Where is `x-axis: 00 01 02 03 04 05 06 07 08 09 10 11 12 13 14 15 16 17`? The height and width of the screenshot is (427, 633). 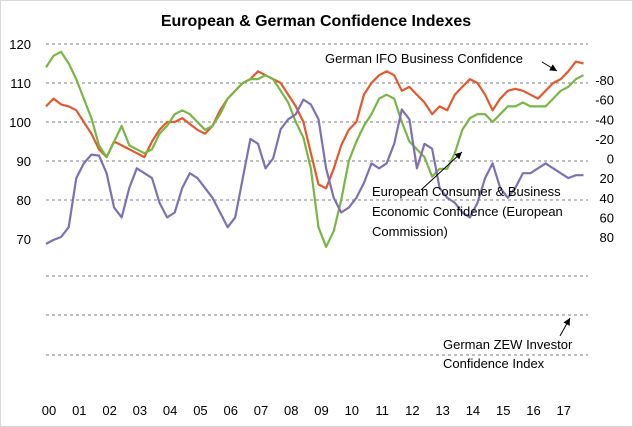 x-axis: 00 01 02 03 04 05 06 07 08 09 10 11 12 13 14 15 16 17 is located at coordinates (306, 410).